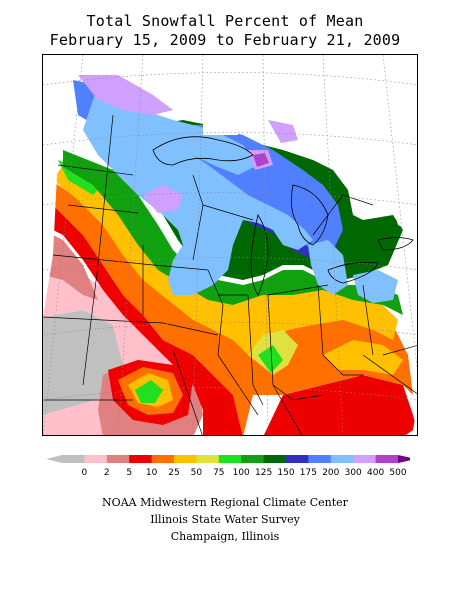 This screenshot has height=600, width=450. I want to click on outside-domain-right, so click(410, 297).